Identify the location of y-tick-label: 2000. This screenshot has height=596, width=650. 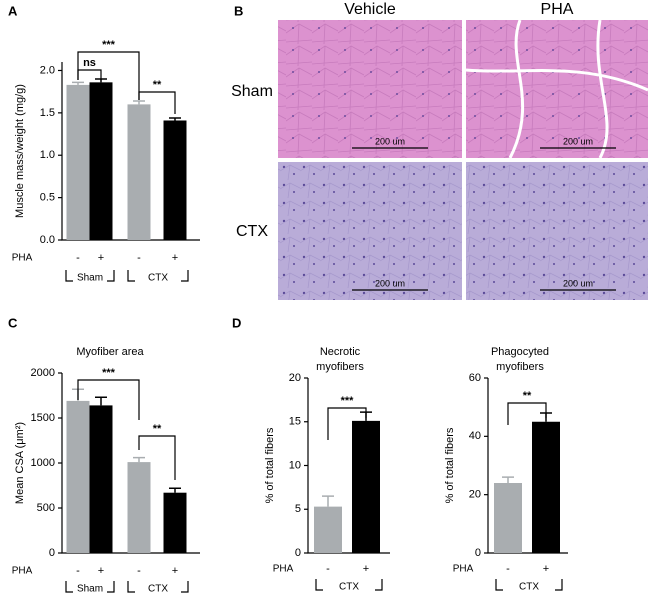
(43, 373).